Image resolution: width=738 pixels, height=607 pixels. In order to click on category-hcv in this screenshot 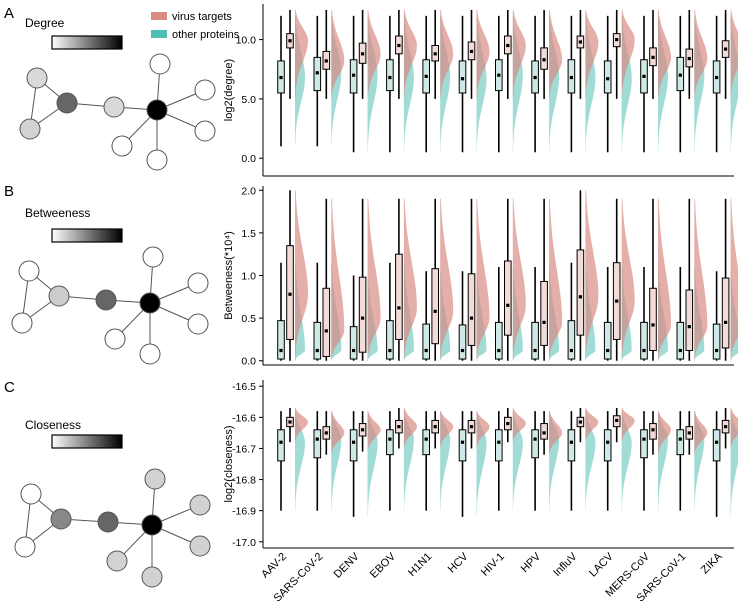, I will do `click(474, 279)`.